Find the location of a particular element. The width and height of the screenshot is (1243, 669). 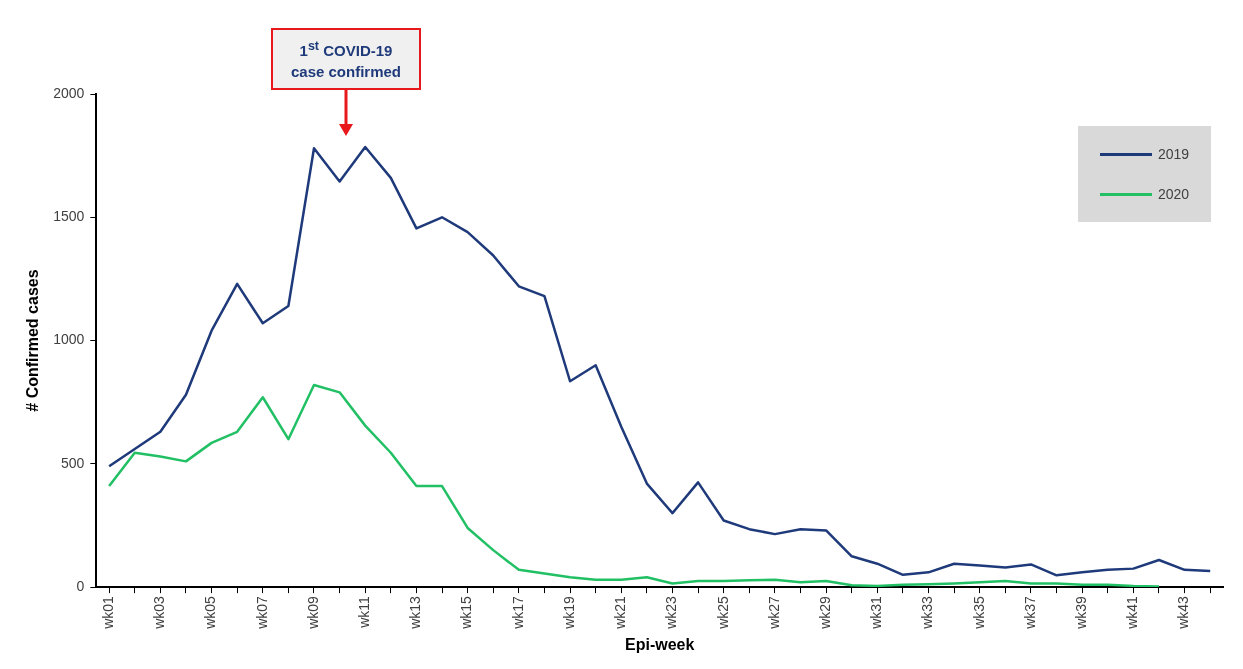

x-tick-label: wk39 is located at coordinates (1081, 612).